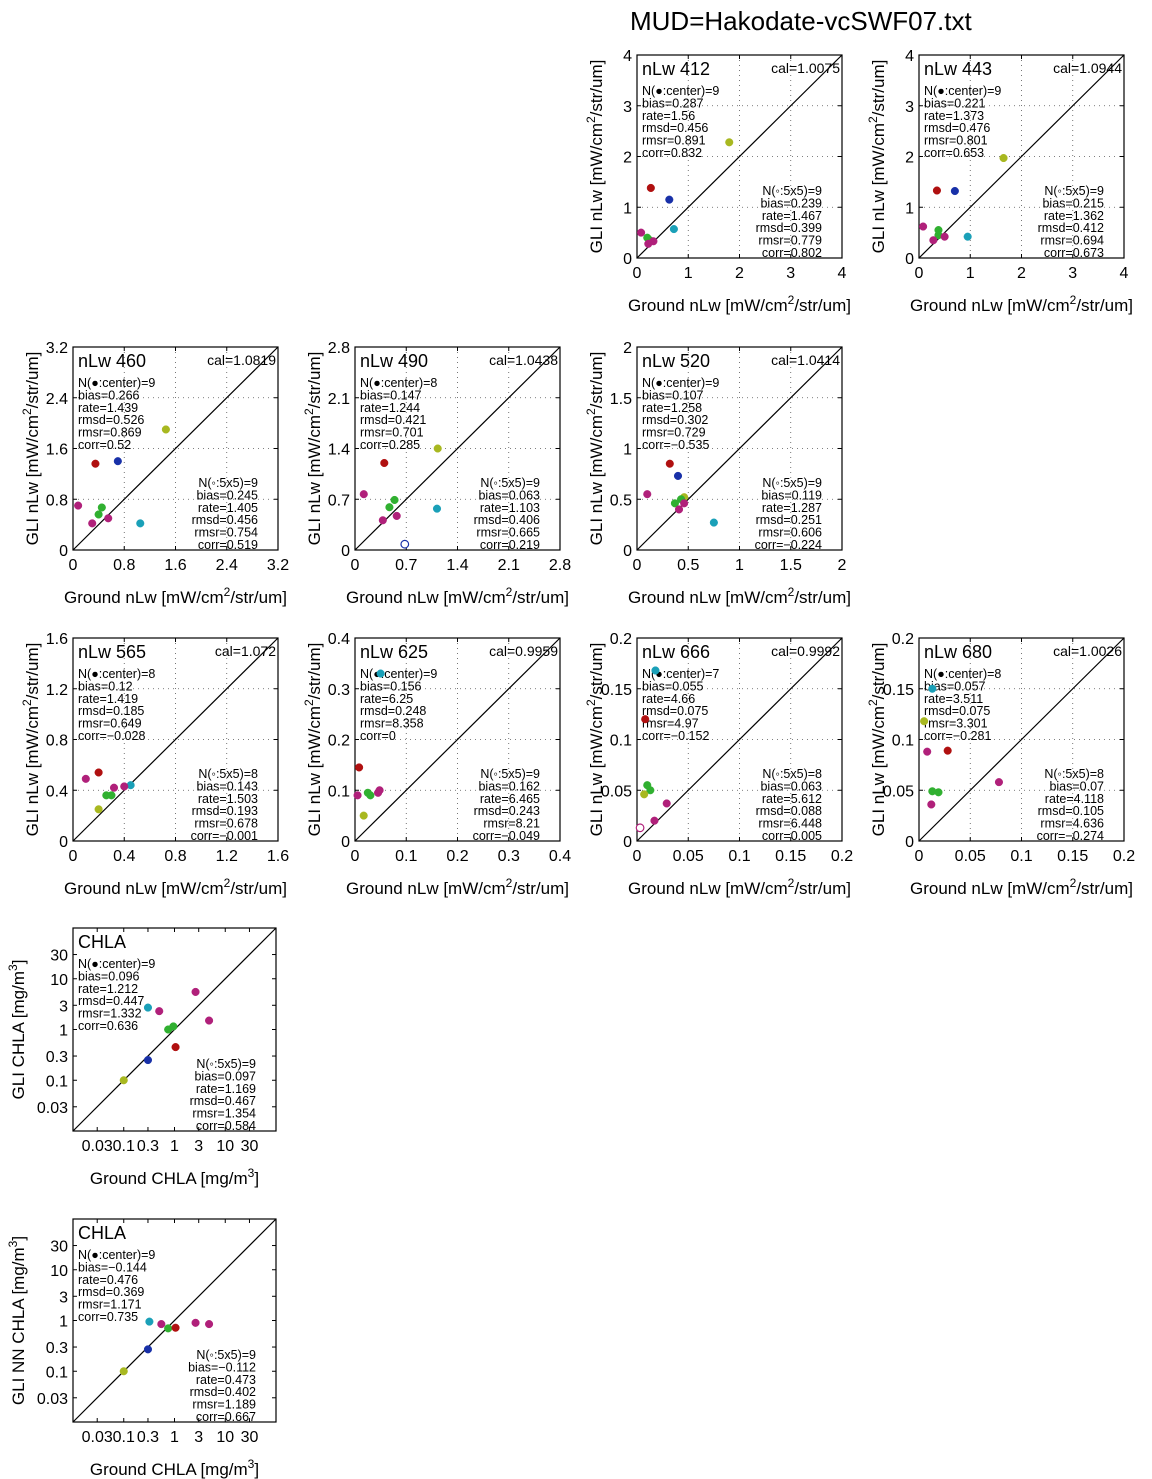  I want to click on x-tick-label: 3, so click(198, 1437).